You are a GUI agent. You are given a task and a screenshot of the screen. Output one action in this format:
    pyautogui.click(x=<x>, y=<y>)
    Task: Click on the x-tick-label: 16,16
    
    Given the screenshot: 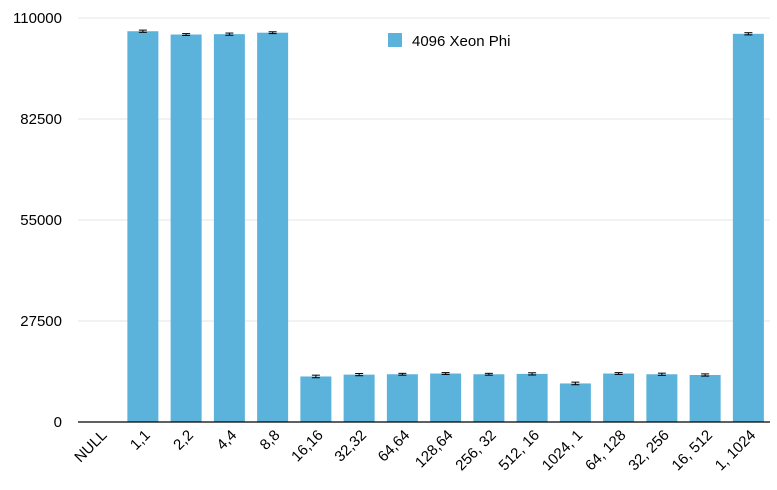 What is the action you would take?
    pyautogui.click(x=307, y=446)
    